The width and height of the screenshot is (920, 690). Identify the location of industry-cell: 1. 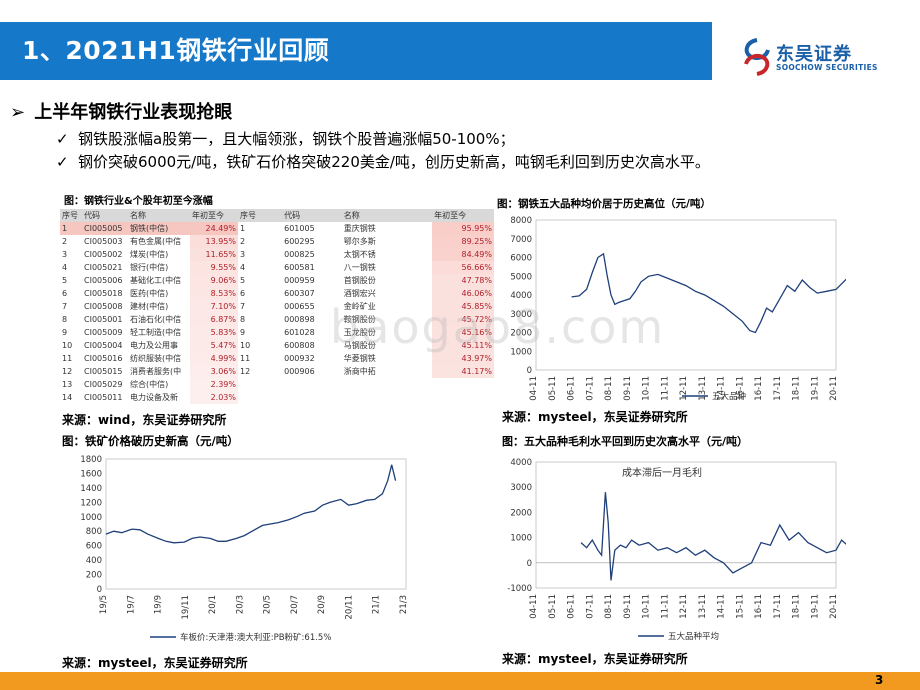
(71, 228).